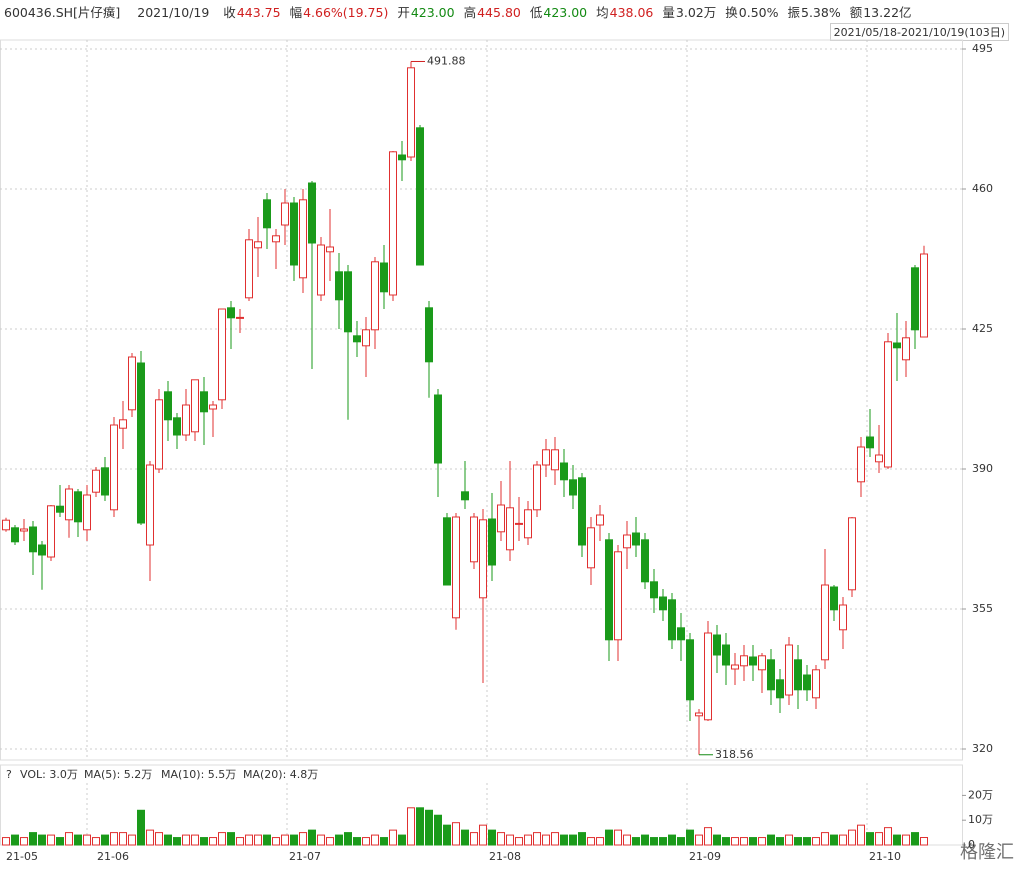 The height and width of the screenshot is (872, 1029). What do you see at coordinates (49, 774) in the screenshot?
I see `volume-legend: VOL: 3.0万` at bounding box center [49, 774].